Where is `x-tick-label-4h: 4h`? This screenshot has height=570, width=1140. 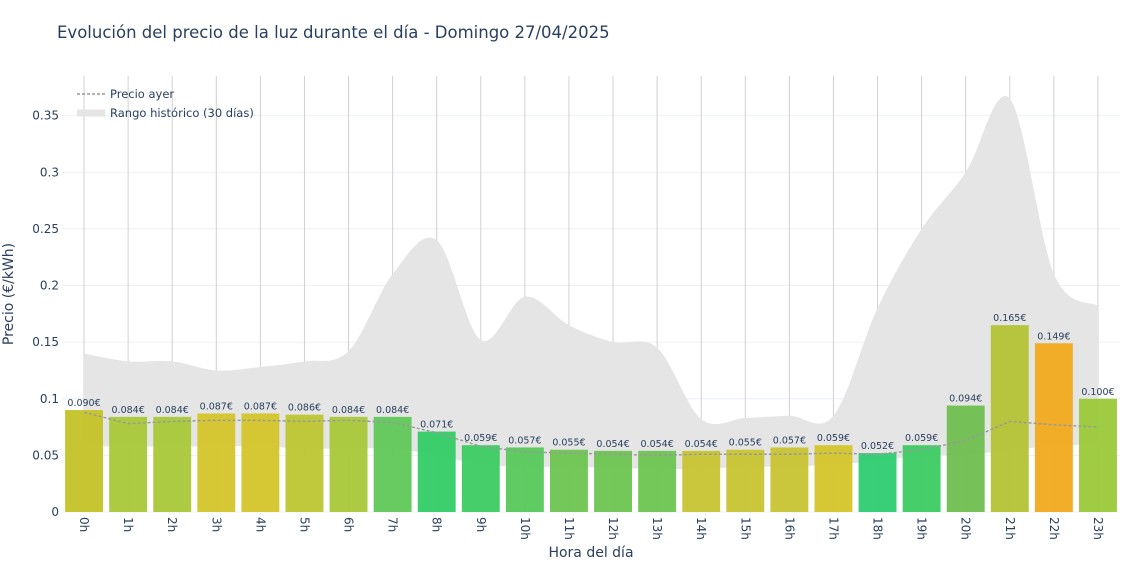
x-tick-label-4h: 4h is located at coordinates (260, 524).